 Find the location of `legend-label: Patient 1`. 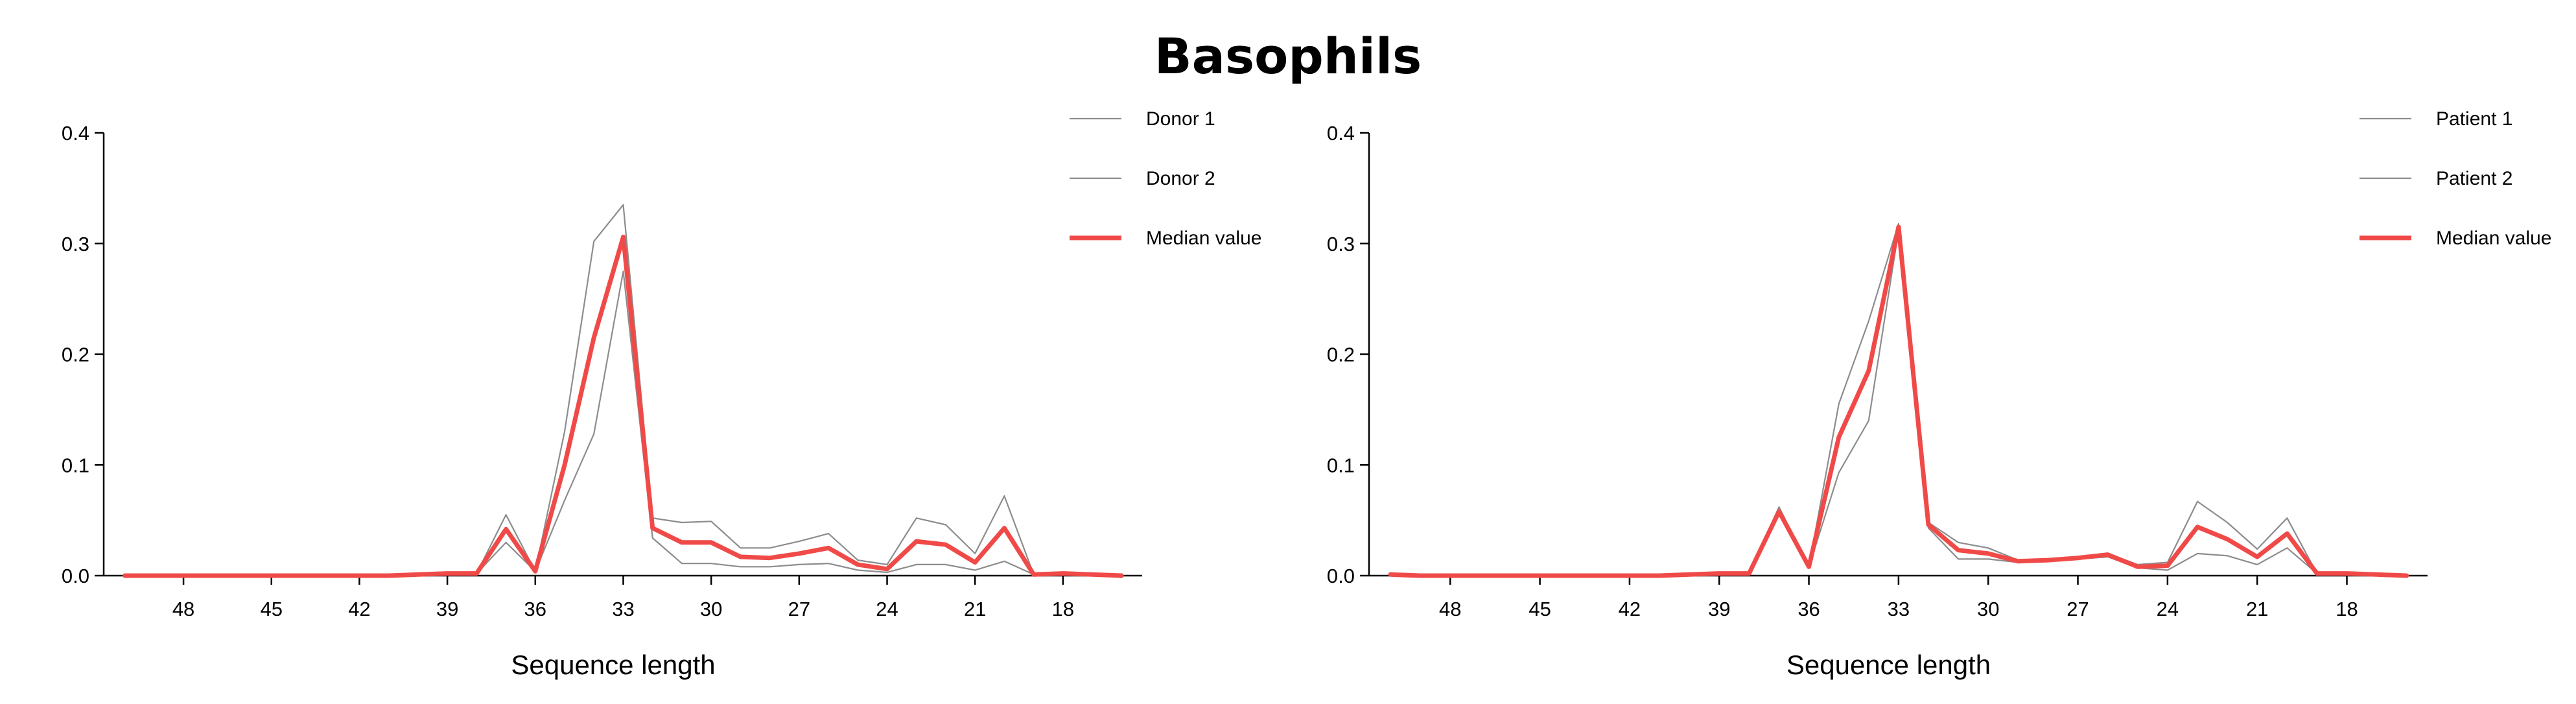

legend-label: Patient 1 is located at coordinates (2474, 119).